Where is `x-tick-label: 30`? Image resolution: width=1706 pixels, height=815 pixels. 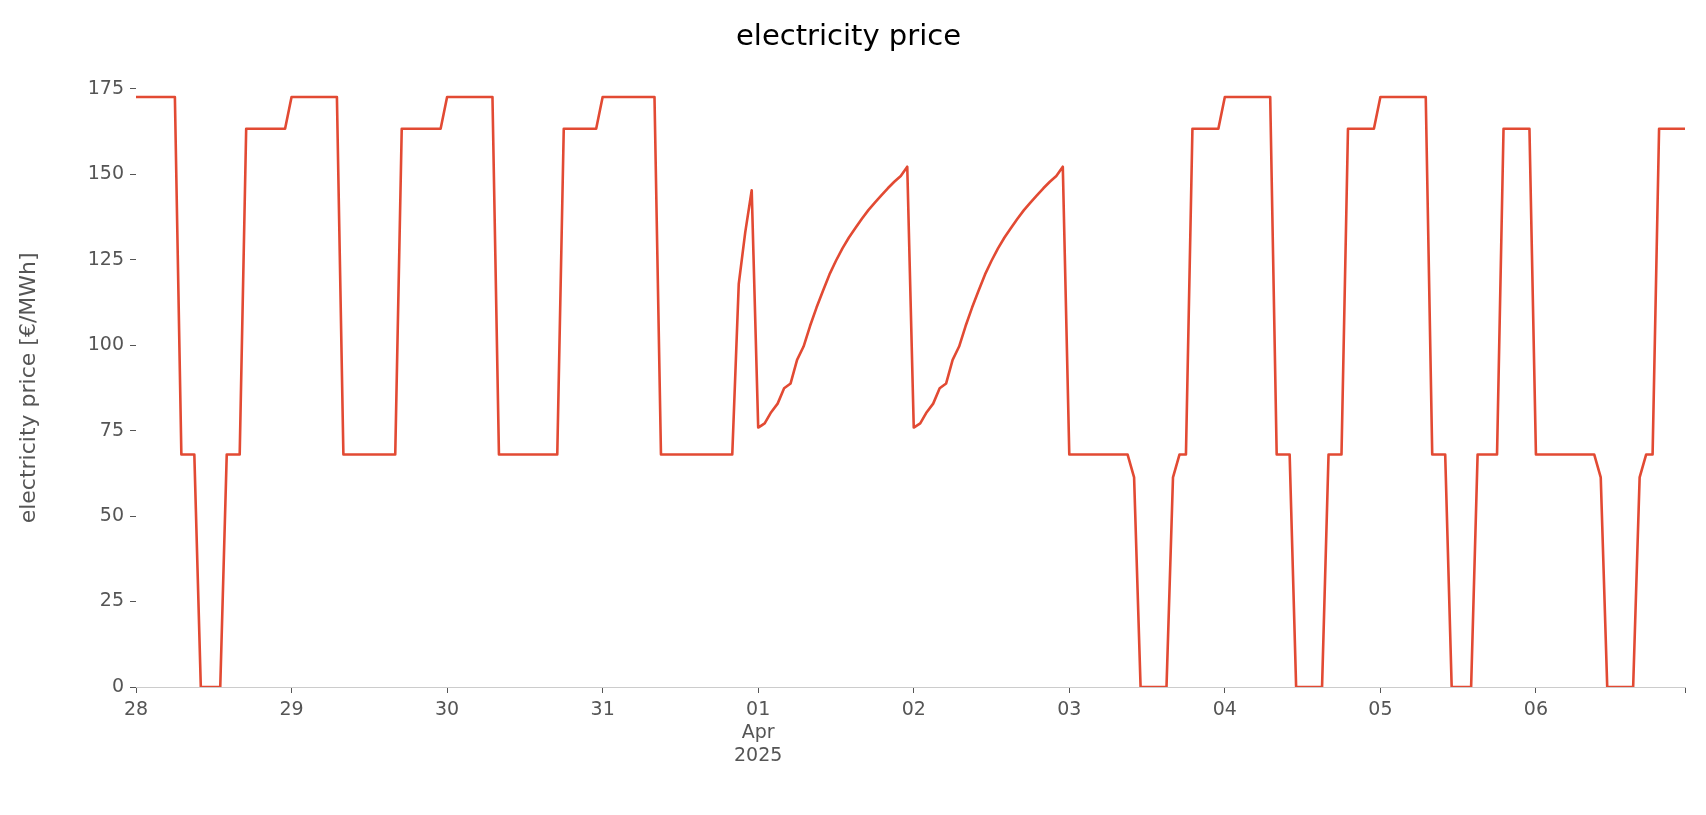 x-tick-label: 30 is located at coordinates (447, 708).